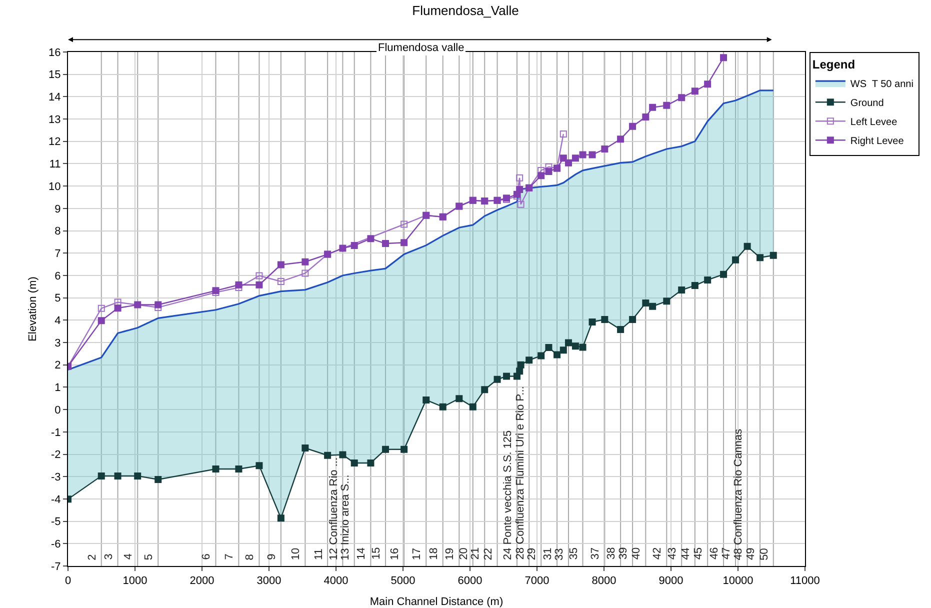 This screenshot has width=931, height=608. Describe the element at coordinates (33, 309) in the screenshot. I see `y-axis-title: Elevation (m)` at that location.